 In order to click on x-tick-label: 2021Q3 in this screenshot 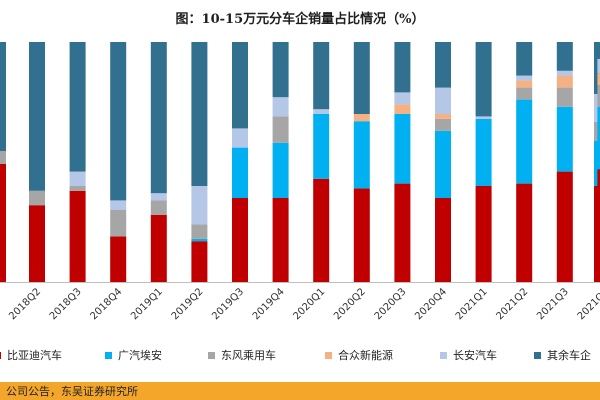, I will do `click(553, 304)`.